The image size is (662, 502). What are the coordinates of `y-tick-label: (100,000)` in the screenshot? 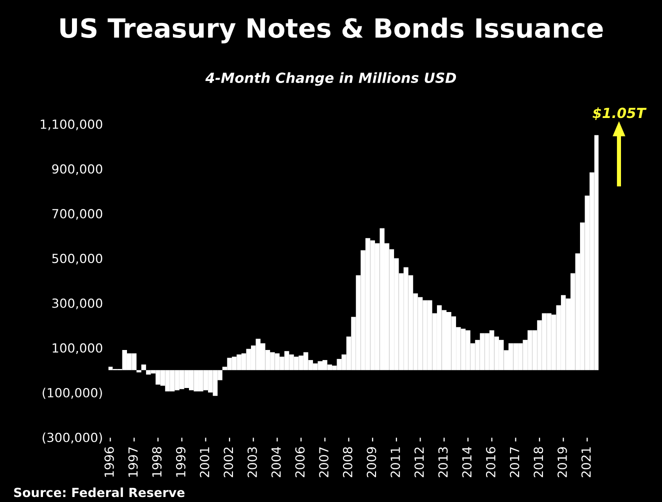 It's located at (72, 393).